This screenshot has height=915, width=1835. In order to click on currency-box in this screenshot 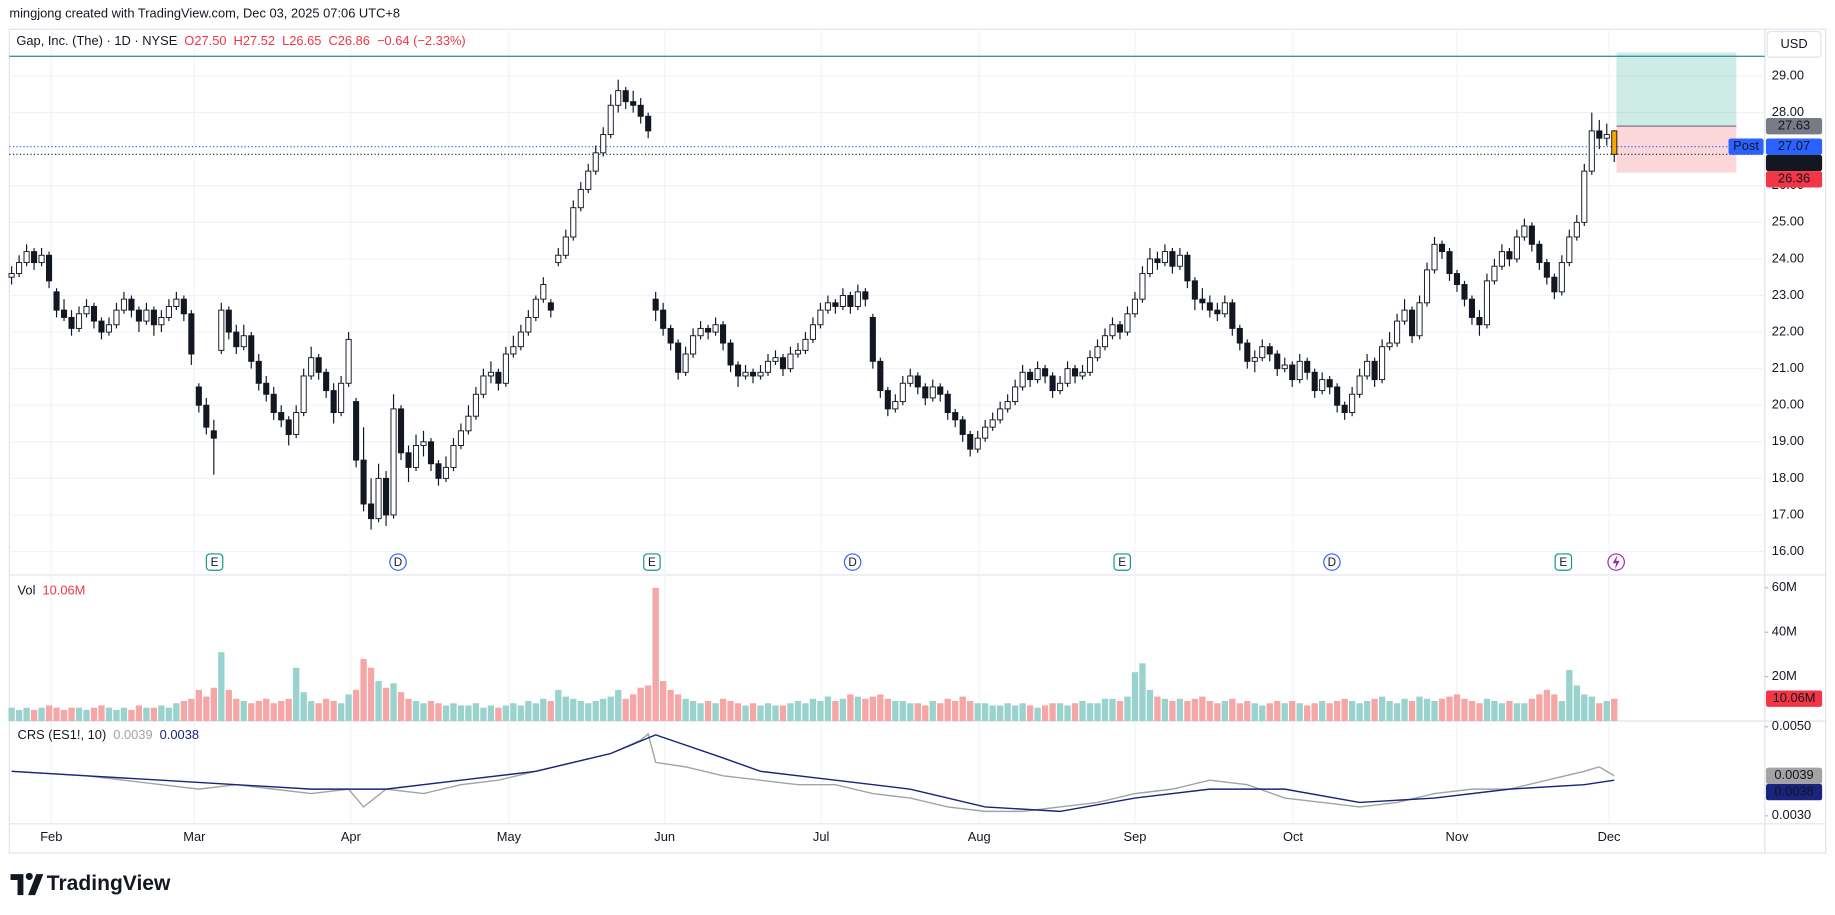, I will do `click(1794, 44)`.